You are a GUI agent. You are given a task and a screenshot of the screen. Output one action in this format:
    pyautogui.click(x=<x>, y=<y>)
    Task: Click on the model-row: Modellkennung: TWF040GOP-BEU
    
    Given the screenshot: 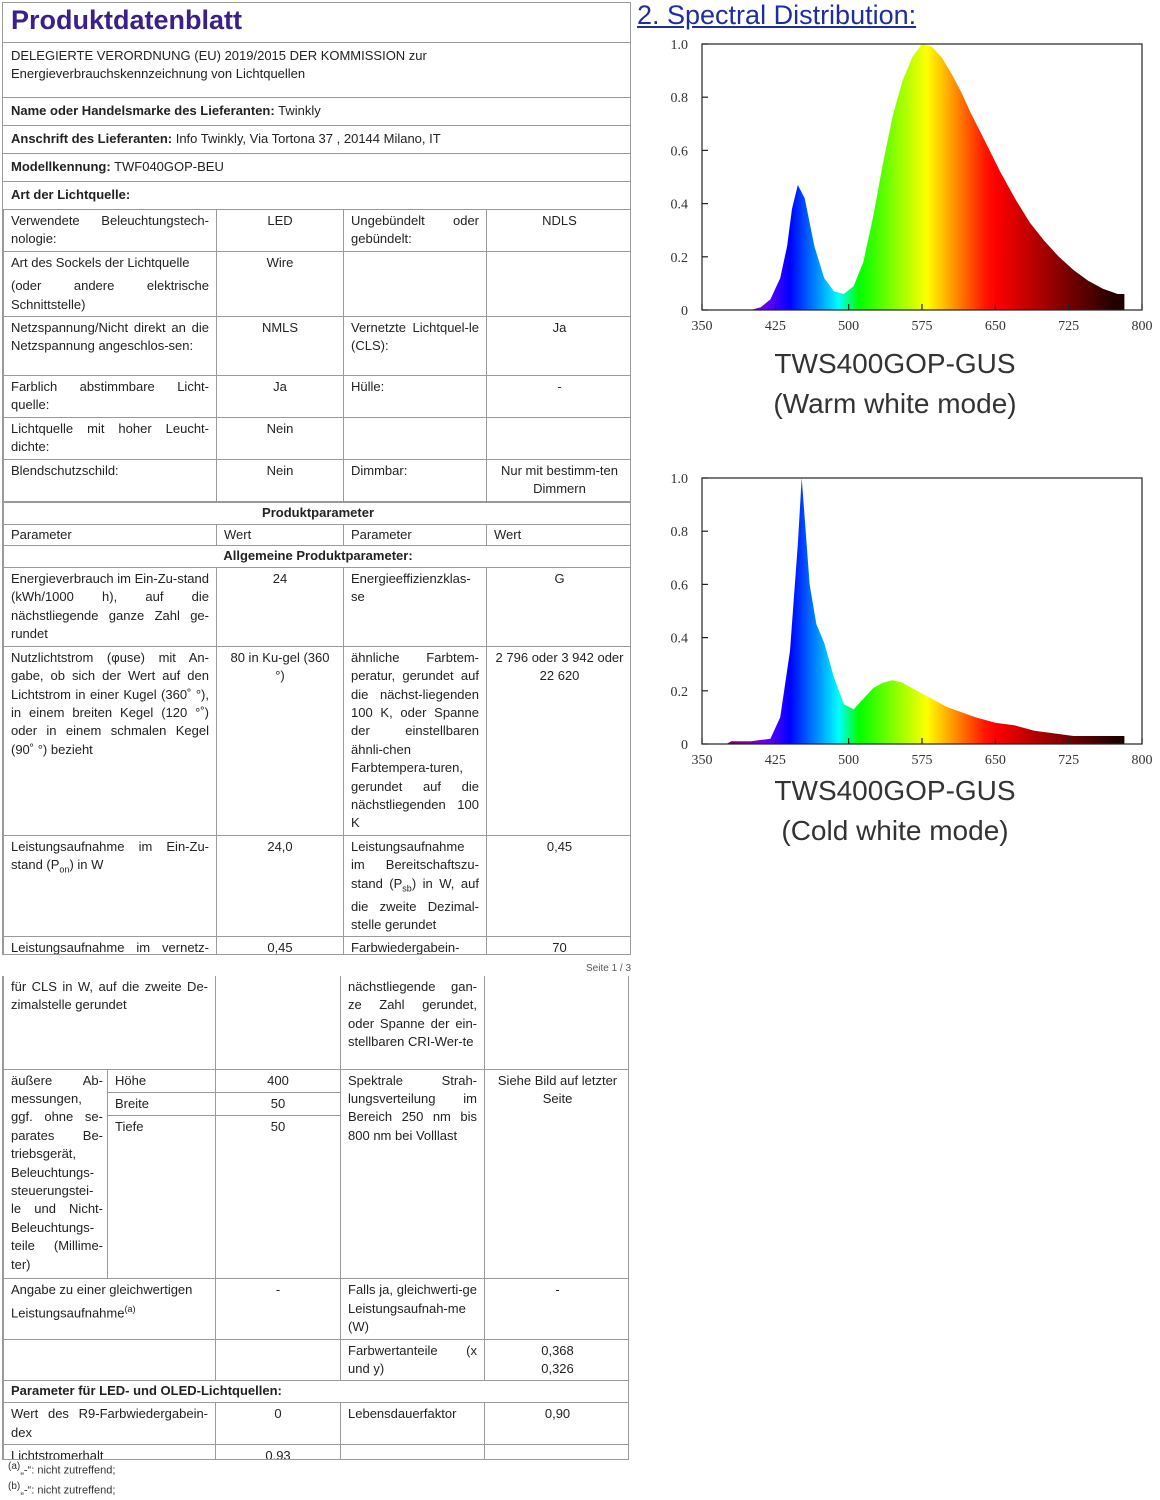 What is the action you would take?
    pyautogui.click(x=316, y=168)
    